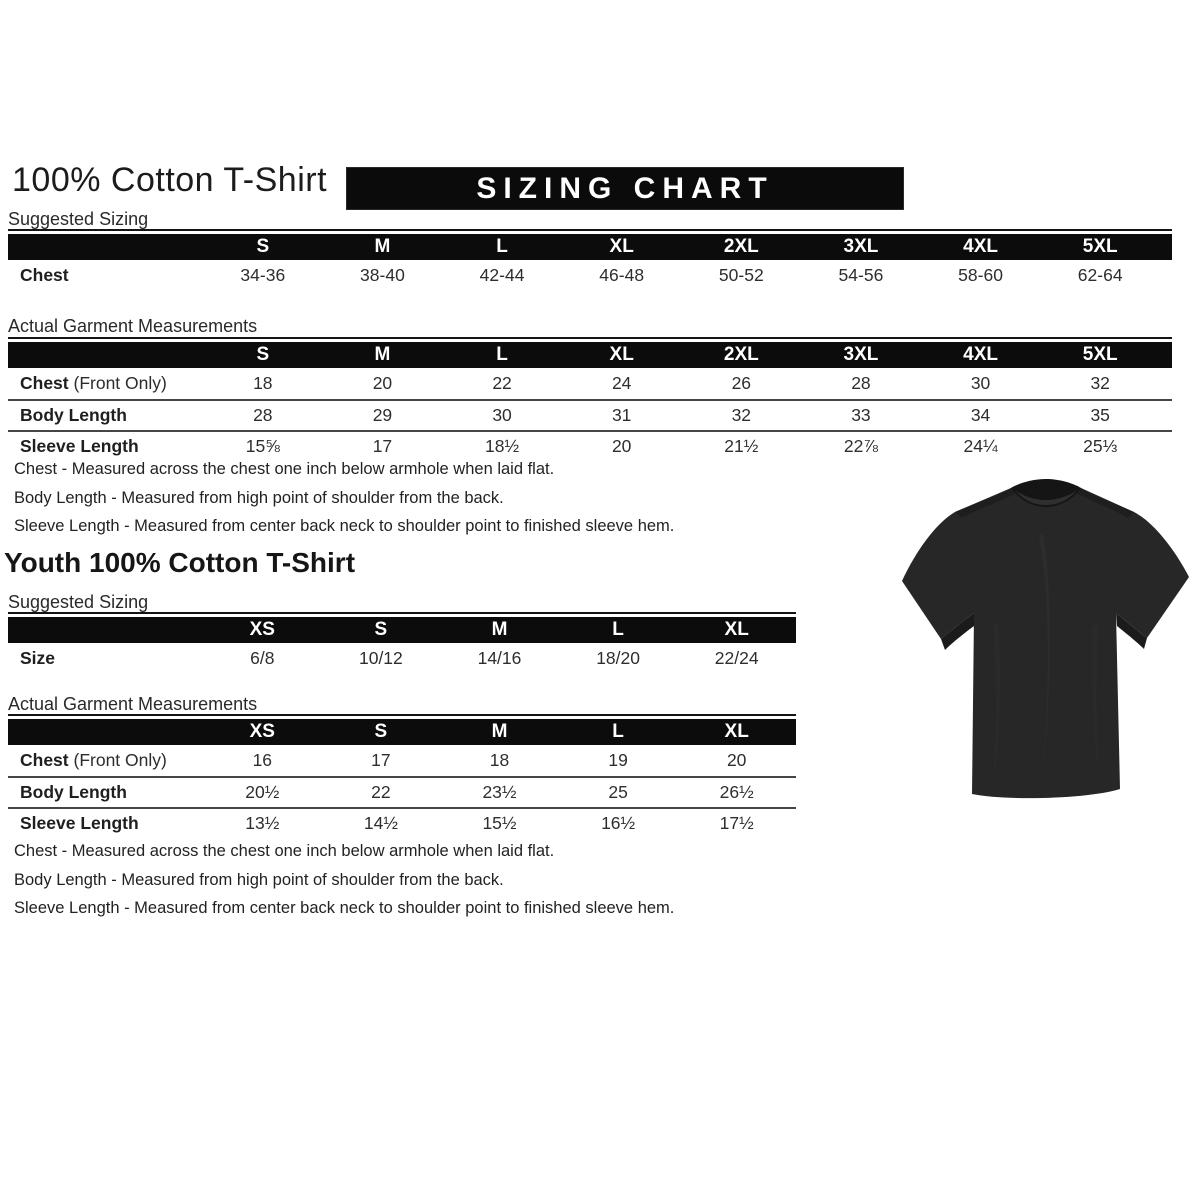 The image size is (1200, 1200). I want to click on black-tshirt-image, so click(1046, 643).